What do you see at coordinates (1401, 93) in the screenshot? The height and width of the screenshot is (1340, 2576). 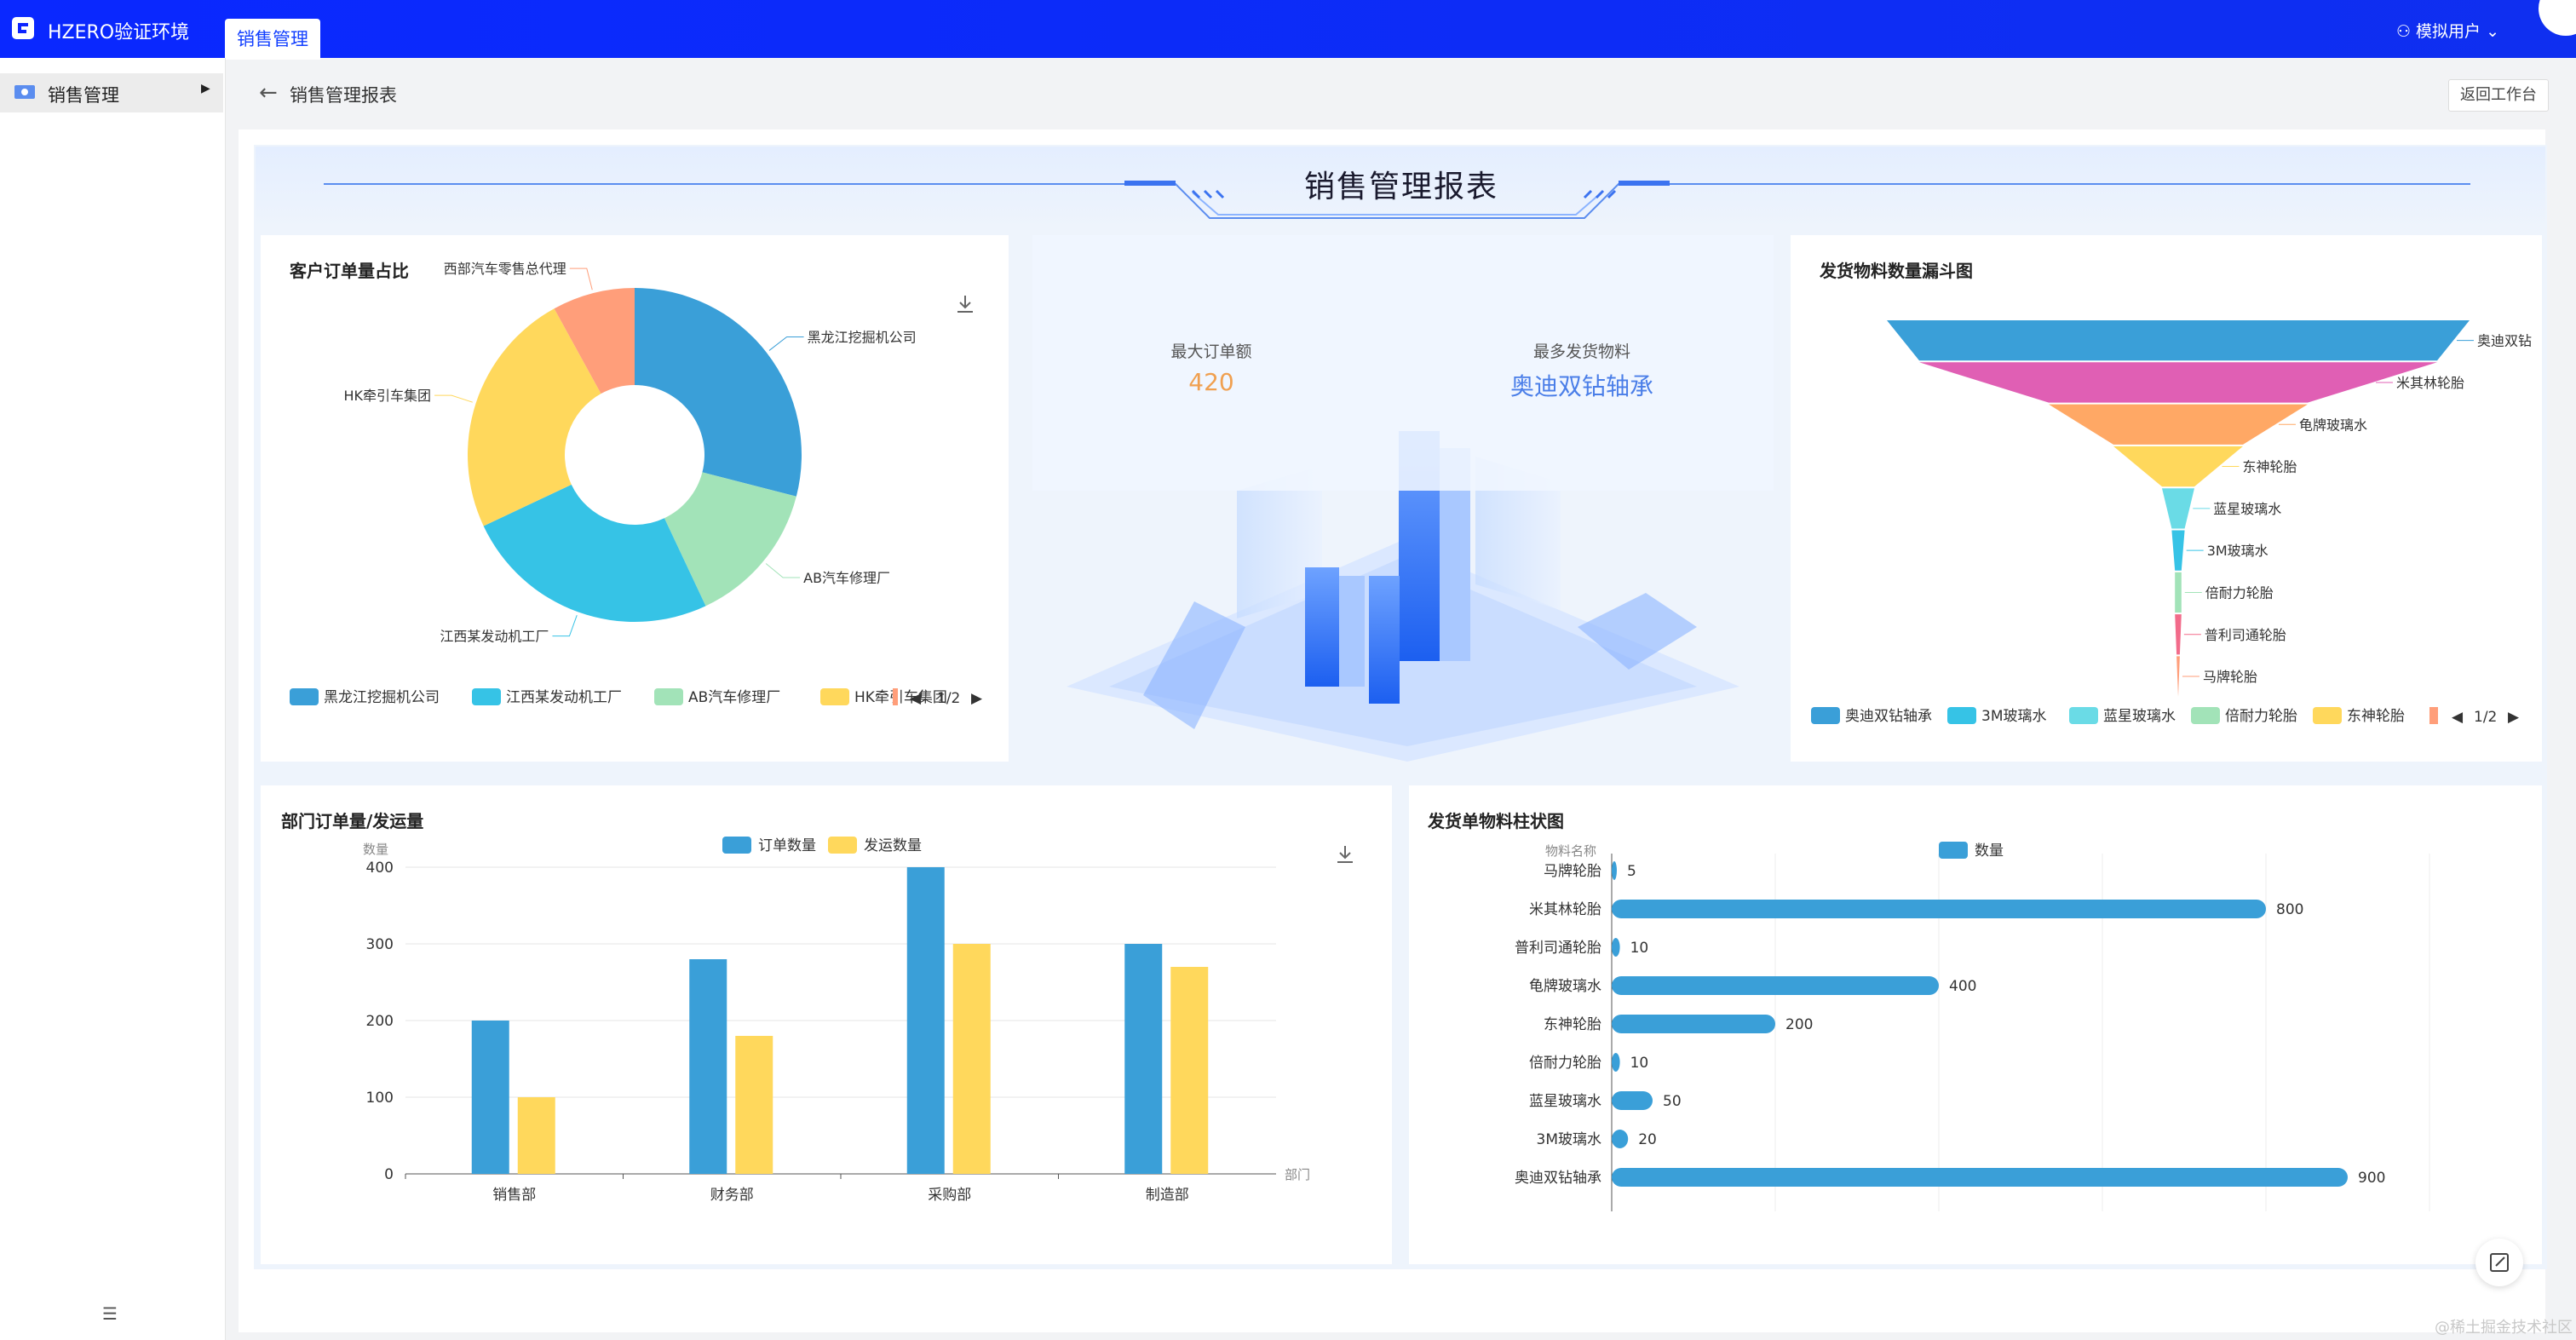 I see `breadcrumb` at bounding box center [1401, 93].